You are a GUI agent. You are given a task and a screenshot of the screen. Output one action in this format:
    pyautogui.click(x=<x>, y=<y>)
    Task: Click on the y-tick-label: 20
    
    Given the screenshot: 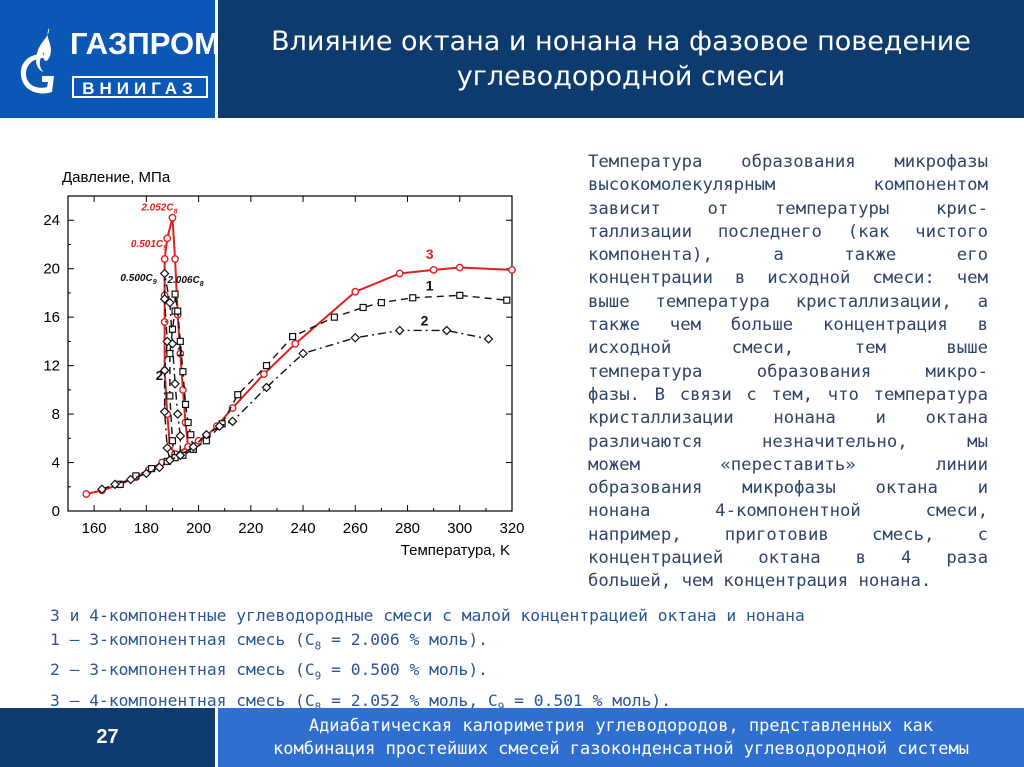 What is the action you would take?
    pyautogui.click(x=51, y=269)
    